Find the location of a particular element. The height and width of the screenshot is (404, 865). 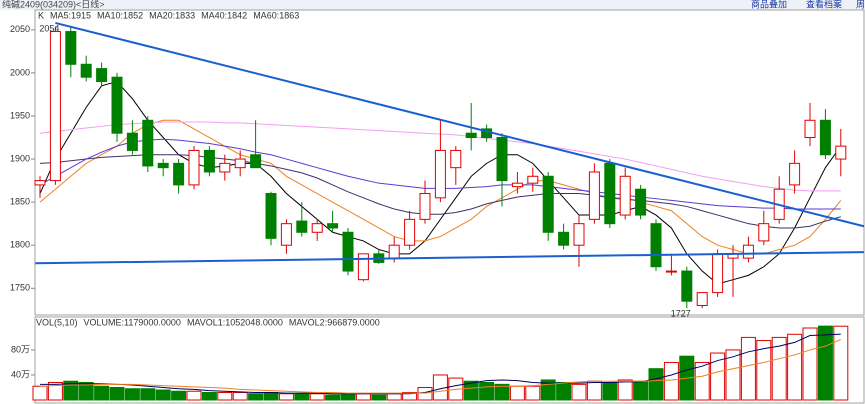

header-link: 查看档案 is located at coordinates (824, 4).